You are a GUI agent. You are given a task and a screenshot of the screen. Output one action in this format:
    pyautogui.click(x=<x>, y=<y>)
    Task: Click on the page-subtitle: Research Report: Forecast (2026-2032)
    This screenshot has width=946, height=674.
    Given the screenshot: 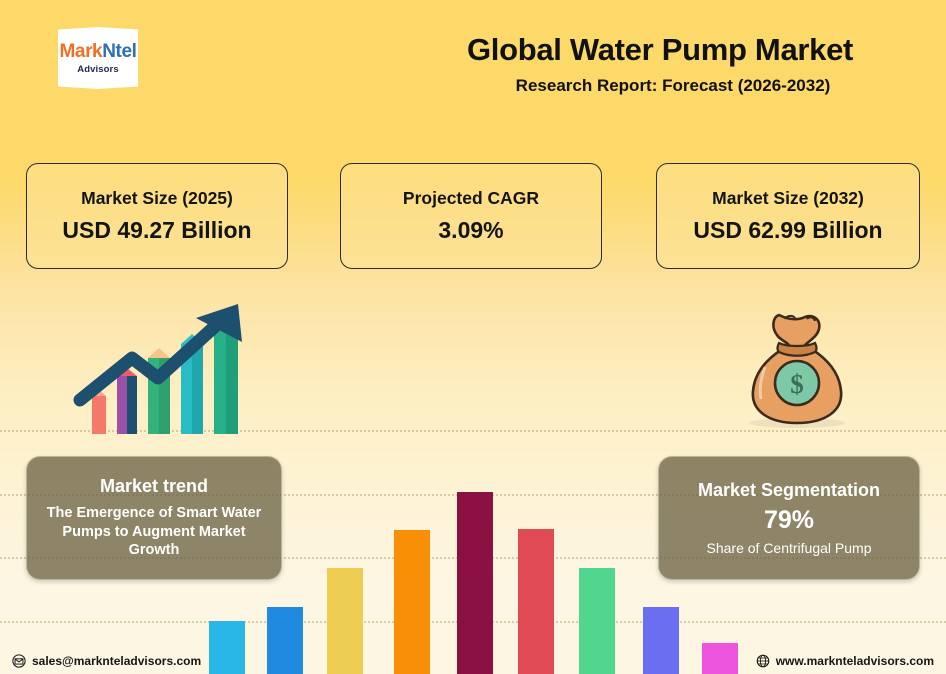 What is the action you would take?
    pyautogui.click(x=673, y=85)
    